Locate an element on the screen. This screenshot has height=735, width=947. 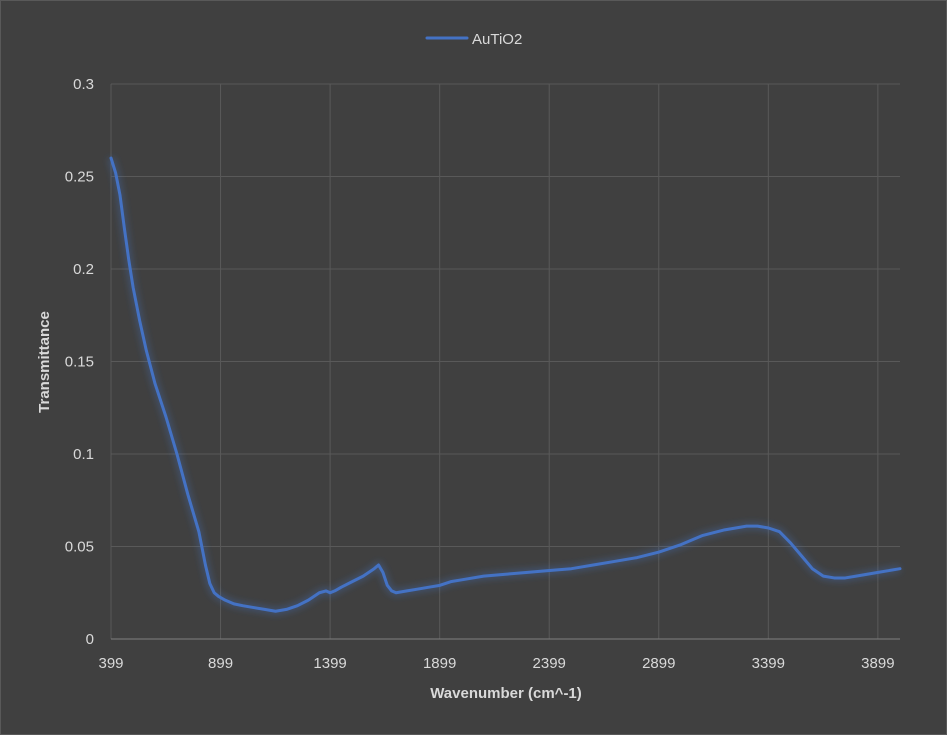
x-tick-label: 1399 is located at coordinates (329, 663).